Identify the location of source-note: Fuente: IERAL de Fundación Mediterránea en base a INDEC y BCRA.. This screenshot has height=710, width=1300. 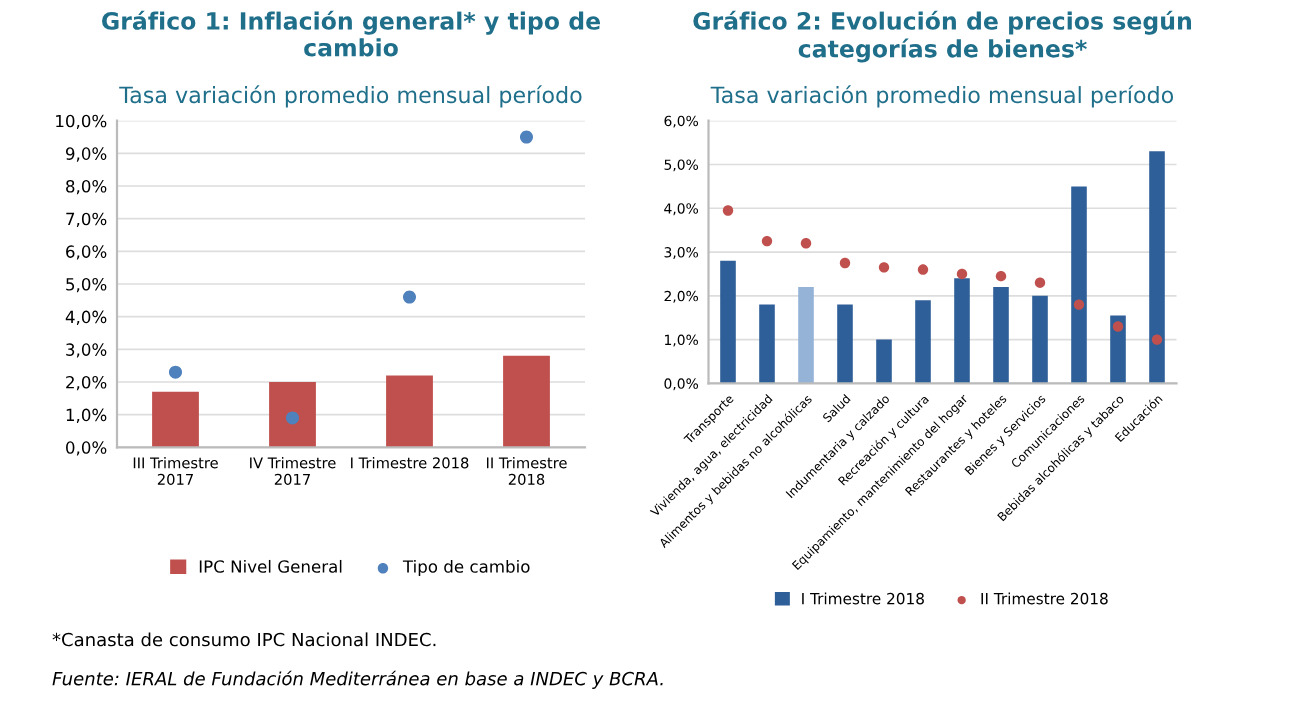
(357, 679).